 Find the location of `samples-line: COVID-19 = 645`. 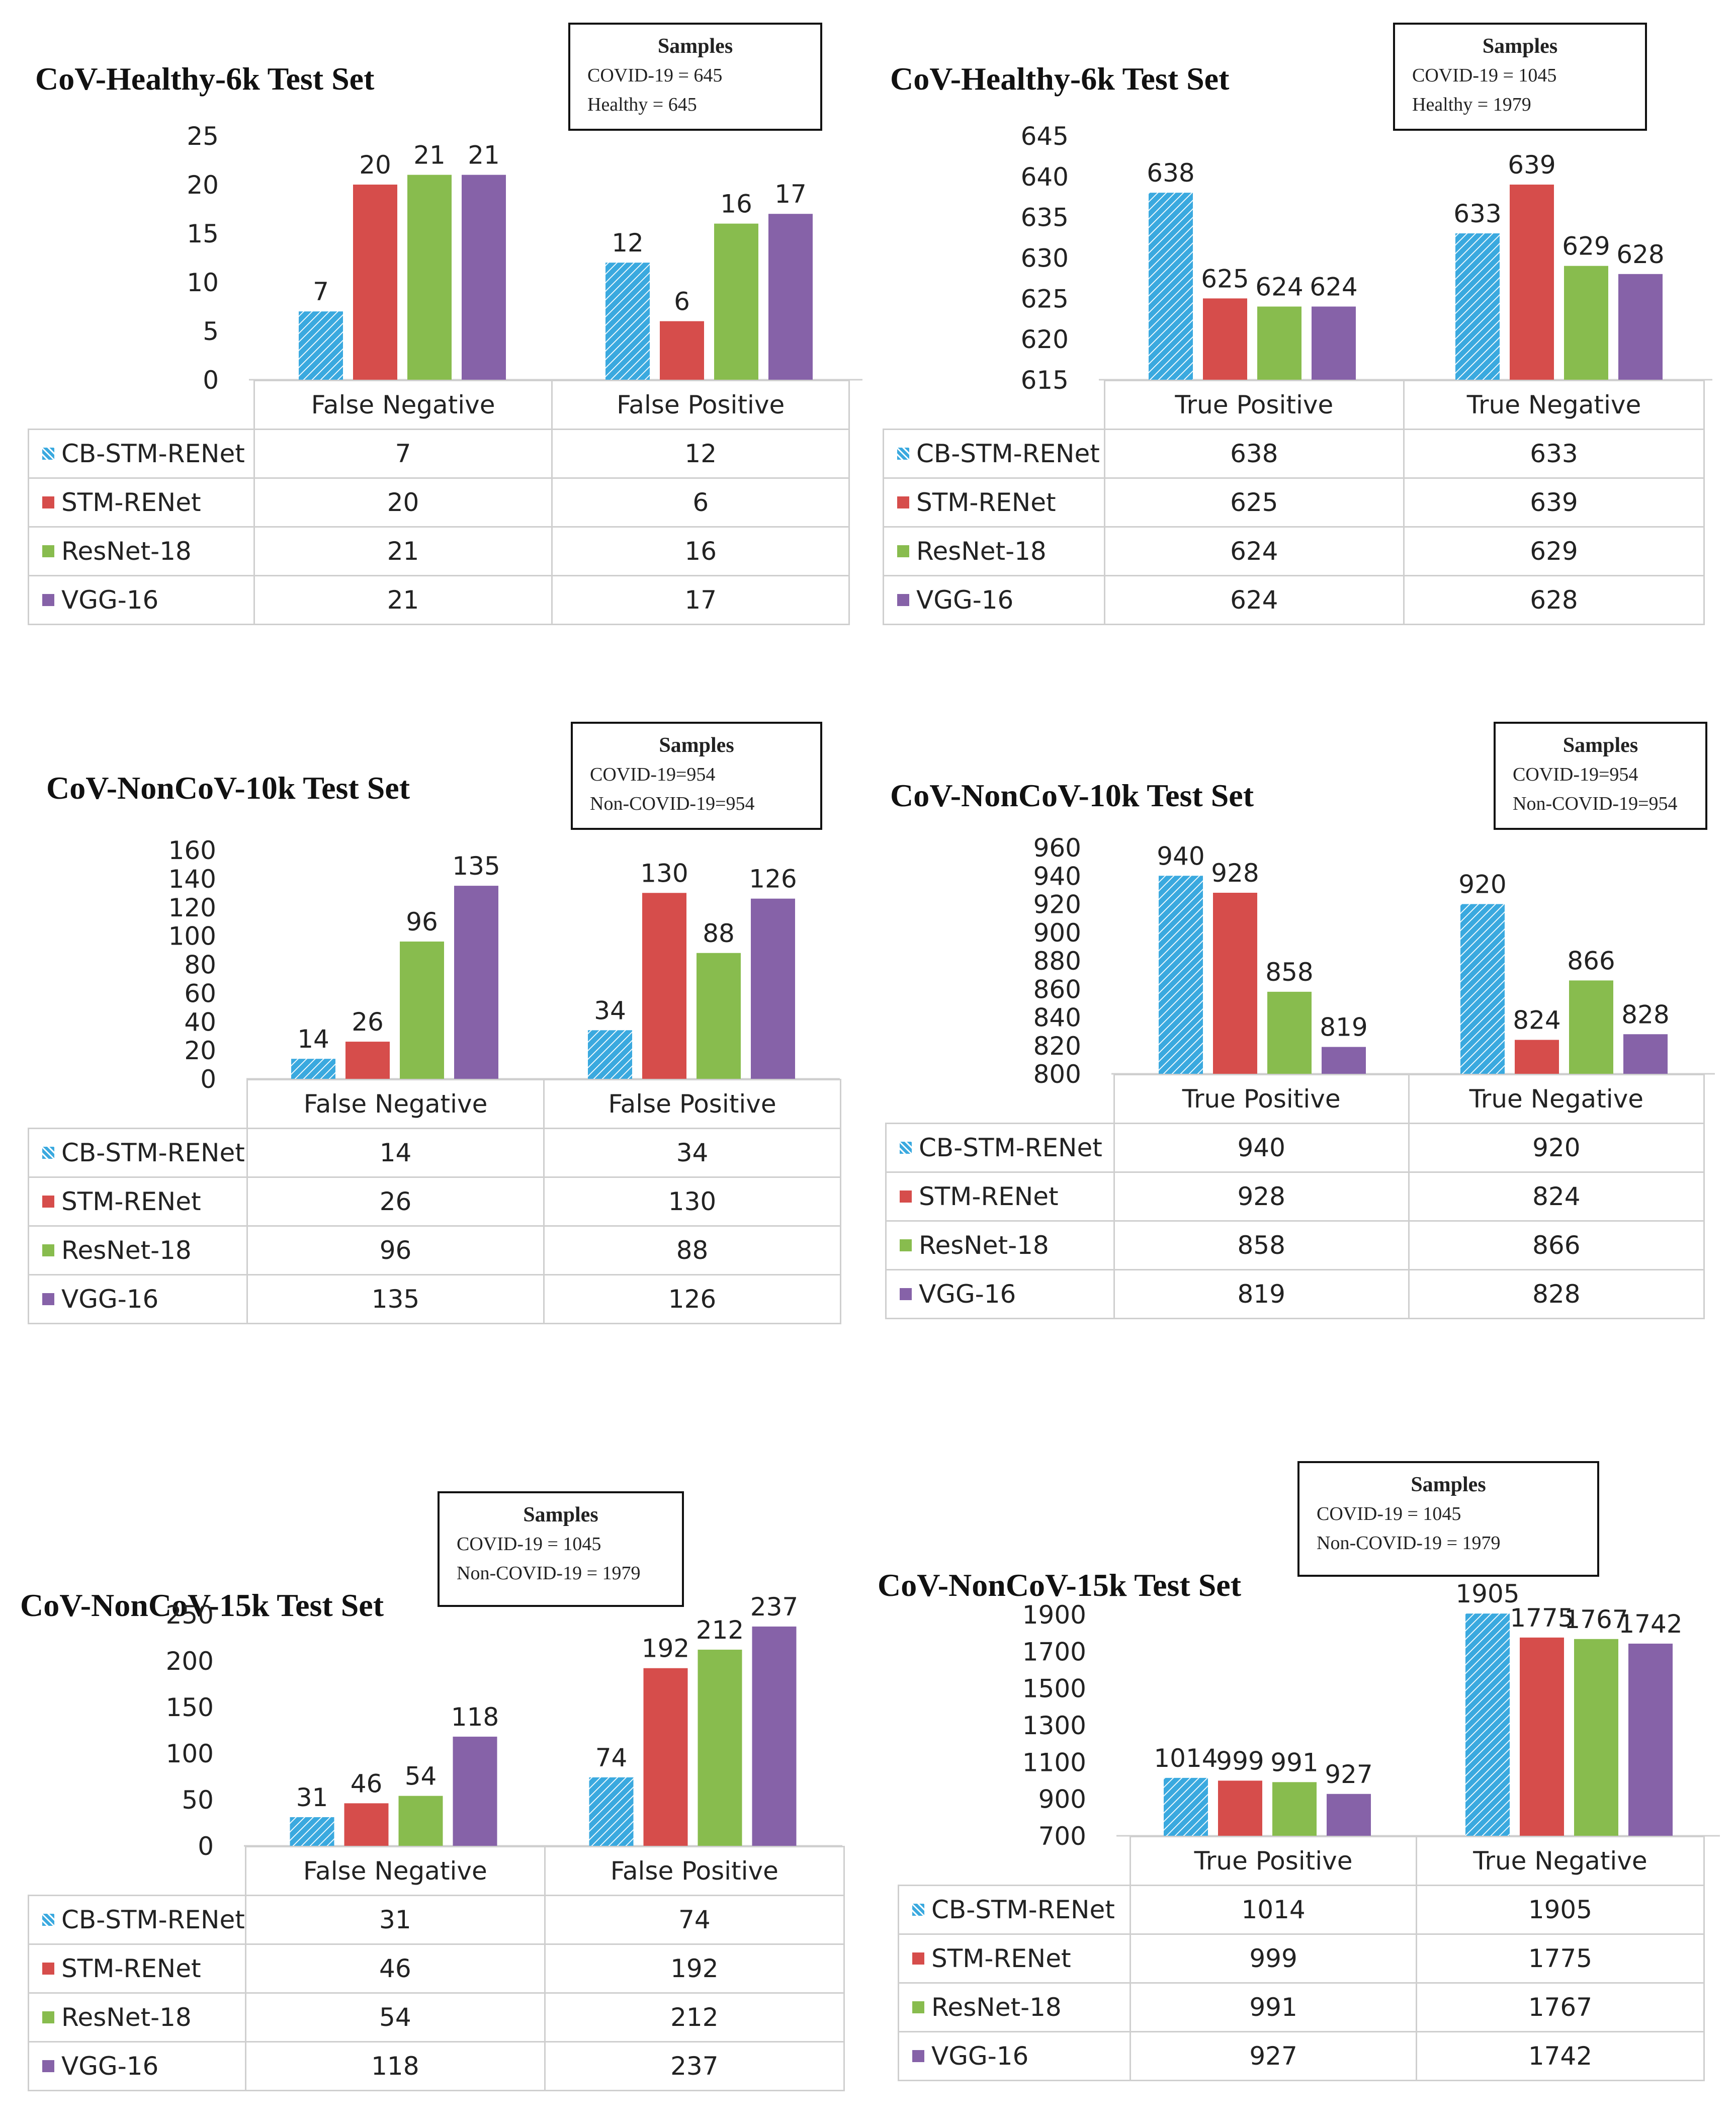

samples-line: COVID-19 = 645 is located at coordinates (655, 75).